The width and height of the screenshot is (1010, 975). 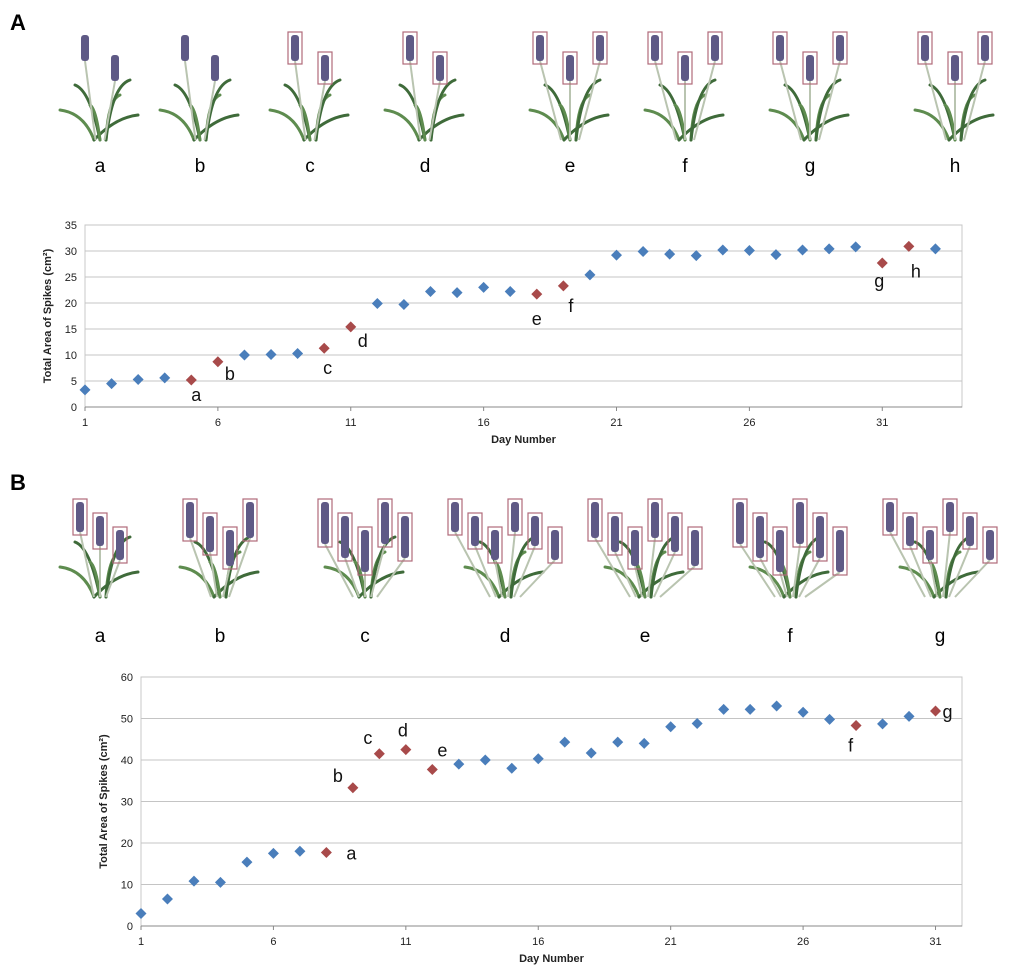 I want to click on y-axis-label: Total Area of Spikes (cm²), so click(x=48, y=315).